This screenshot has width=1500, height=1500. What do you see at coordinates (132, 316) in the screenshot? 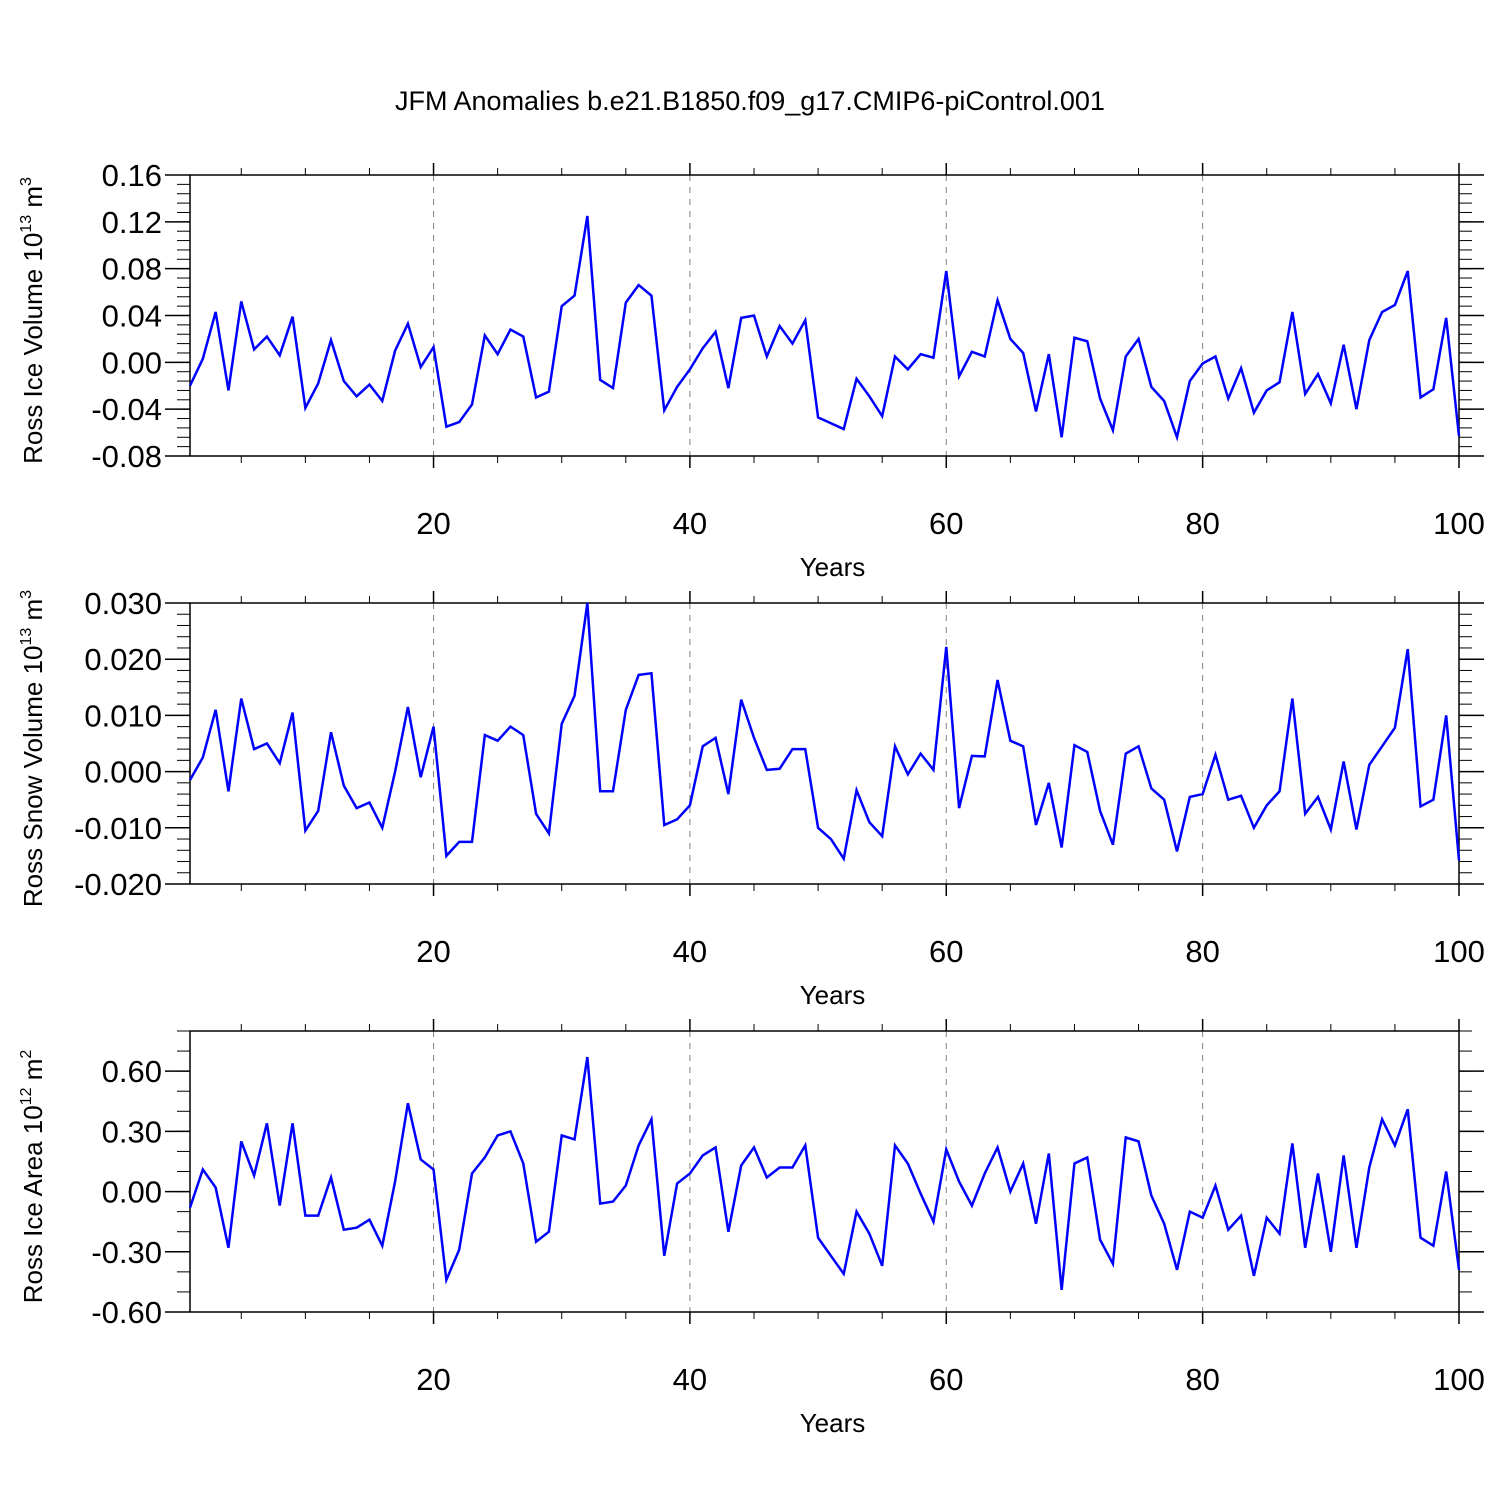
I see `y-tick-label: 0.04` at bounding box center [132, 316].